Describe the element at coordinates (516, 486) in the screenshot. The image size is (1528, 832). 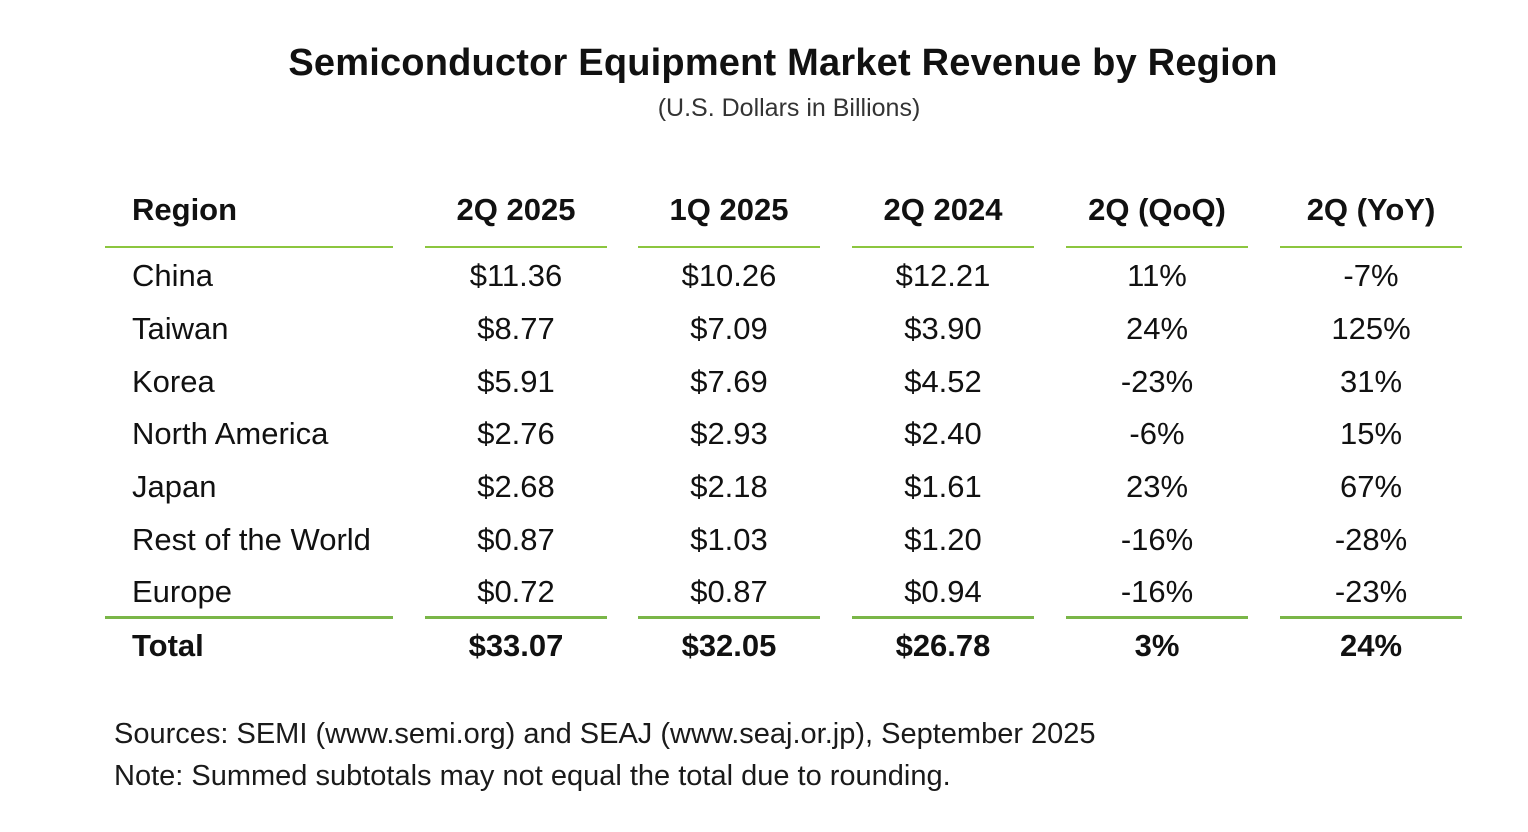
I see `value-cell: $2.68` at that location.